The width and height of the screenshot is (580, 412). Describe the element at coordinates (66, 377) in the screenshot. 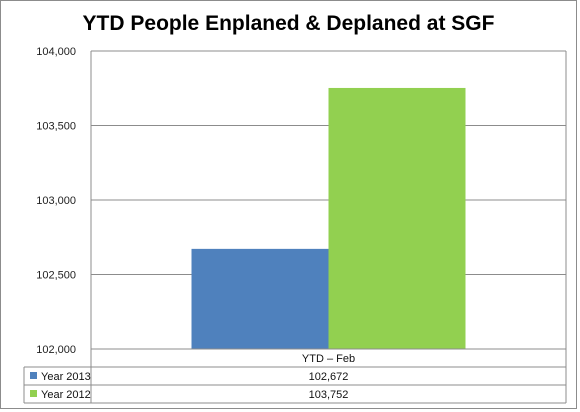

I see `series-name: Year 2013` at that location.